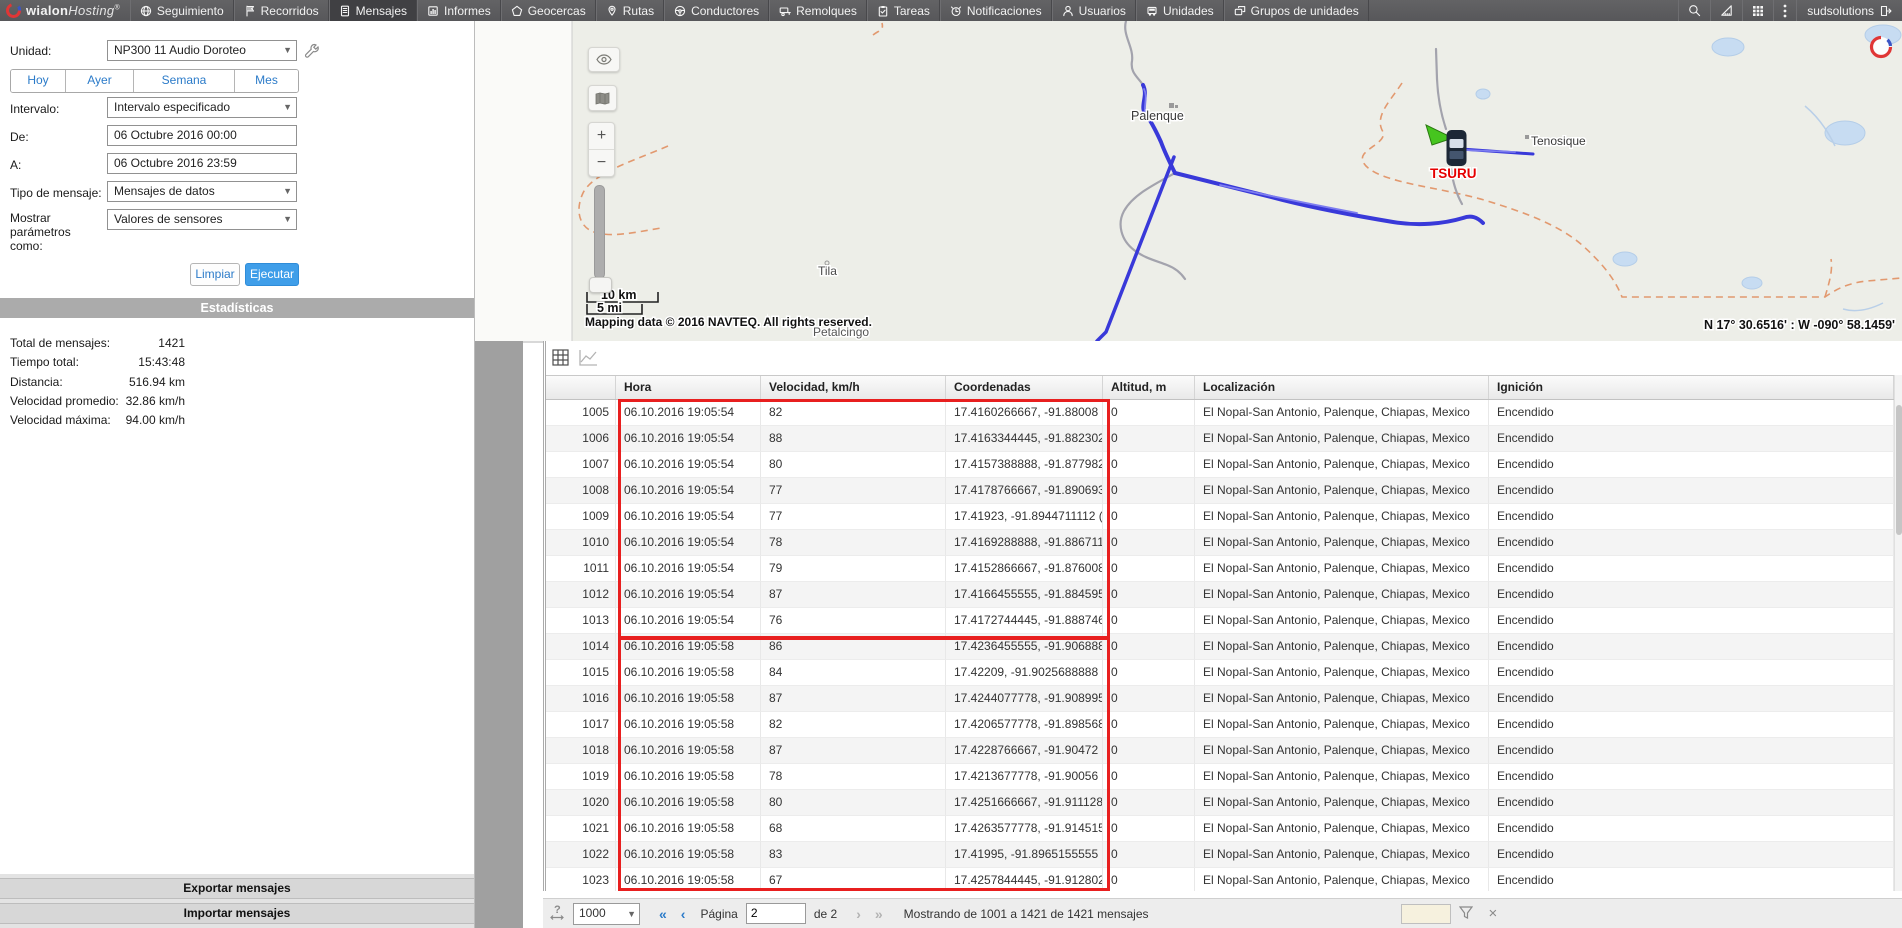  I want to click on first-page-button: «, so click(663, 913).